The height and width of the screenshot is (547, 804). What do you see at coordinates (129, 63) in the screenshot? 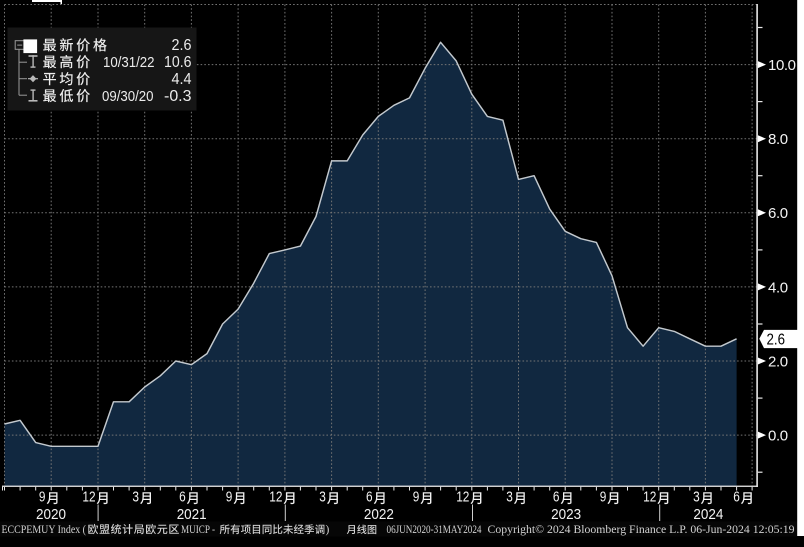
I see `svg-text: 10/31/22` at bounding box center [129, 63].